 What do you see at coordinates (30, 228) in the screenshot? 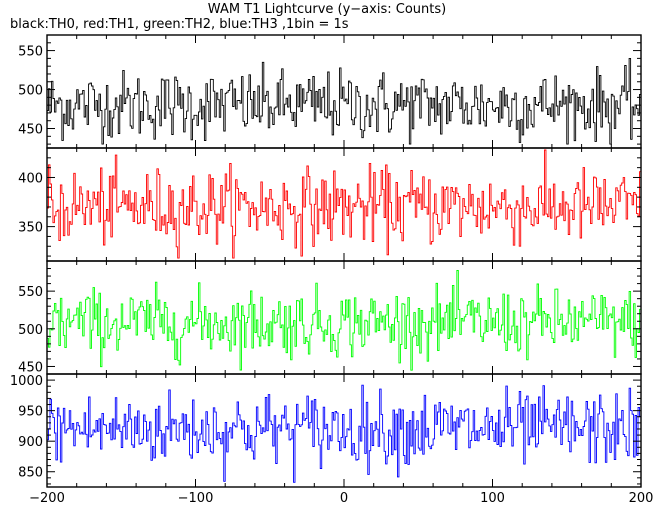
I see `y-tick-label: 350` at bounding box center [30, 228].